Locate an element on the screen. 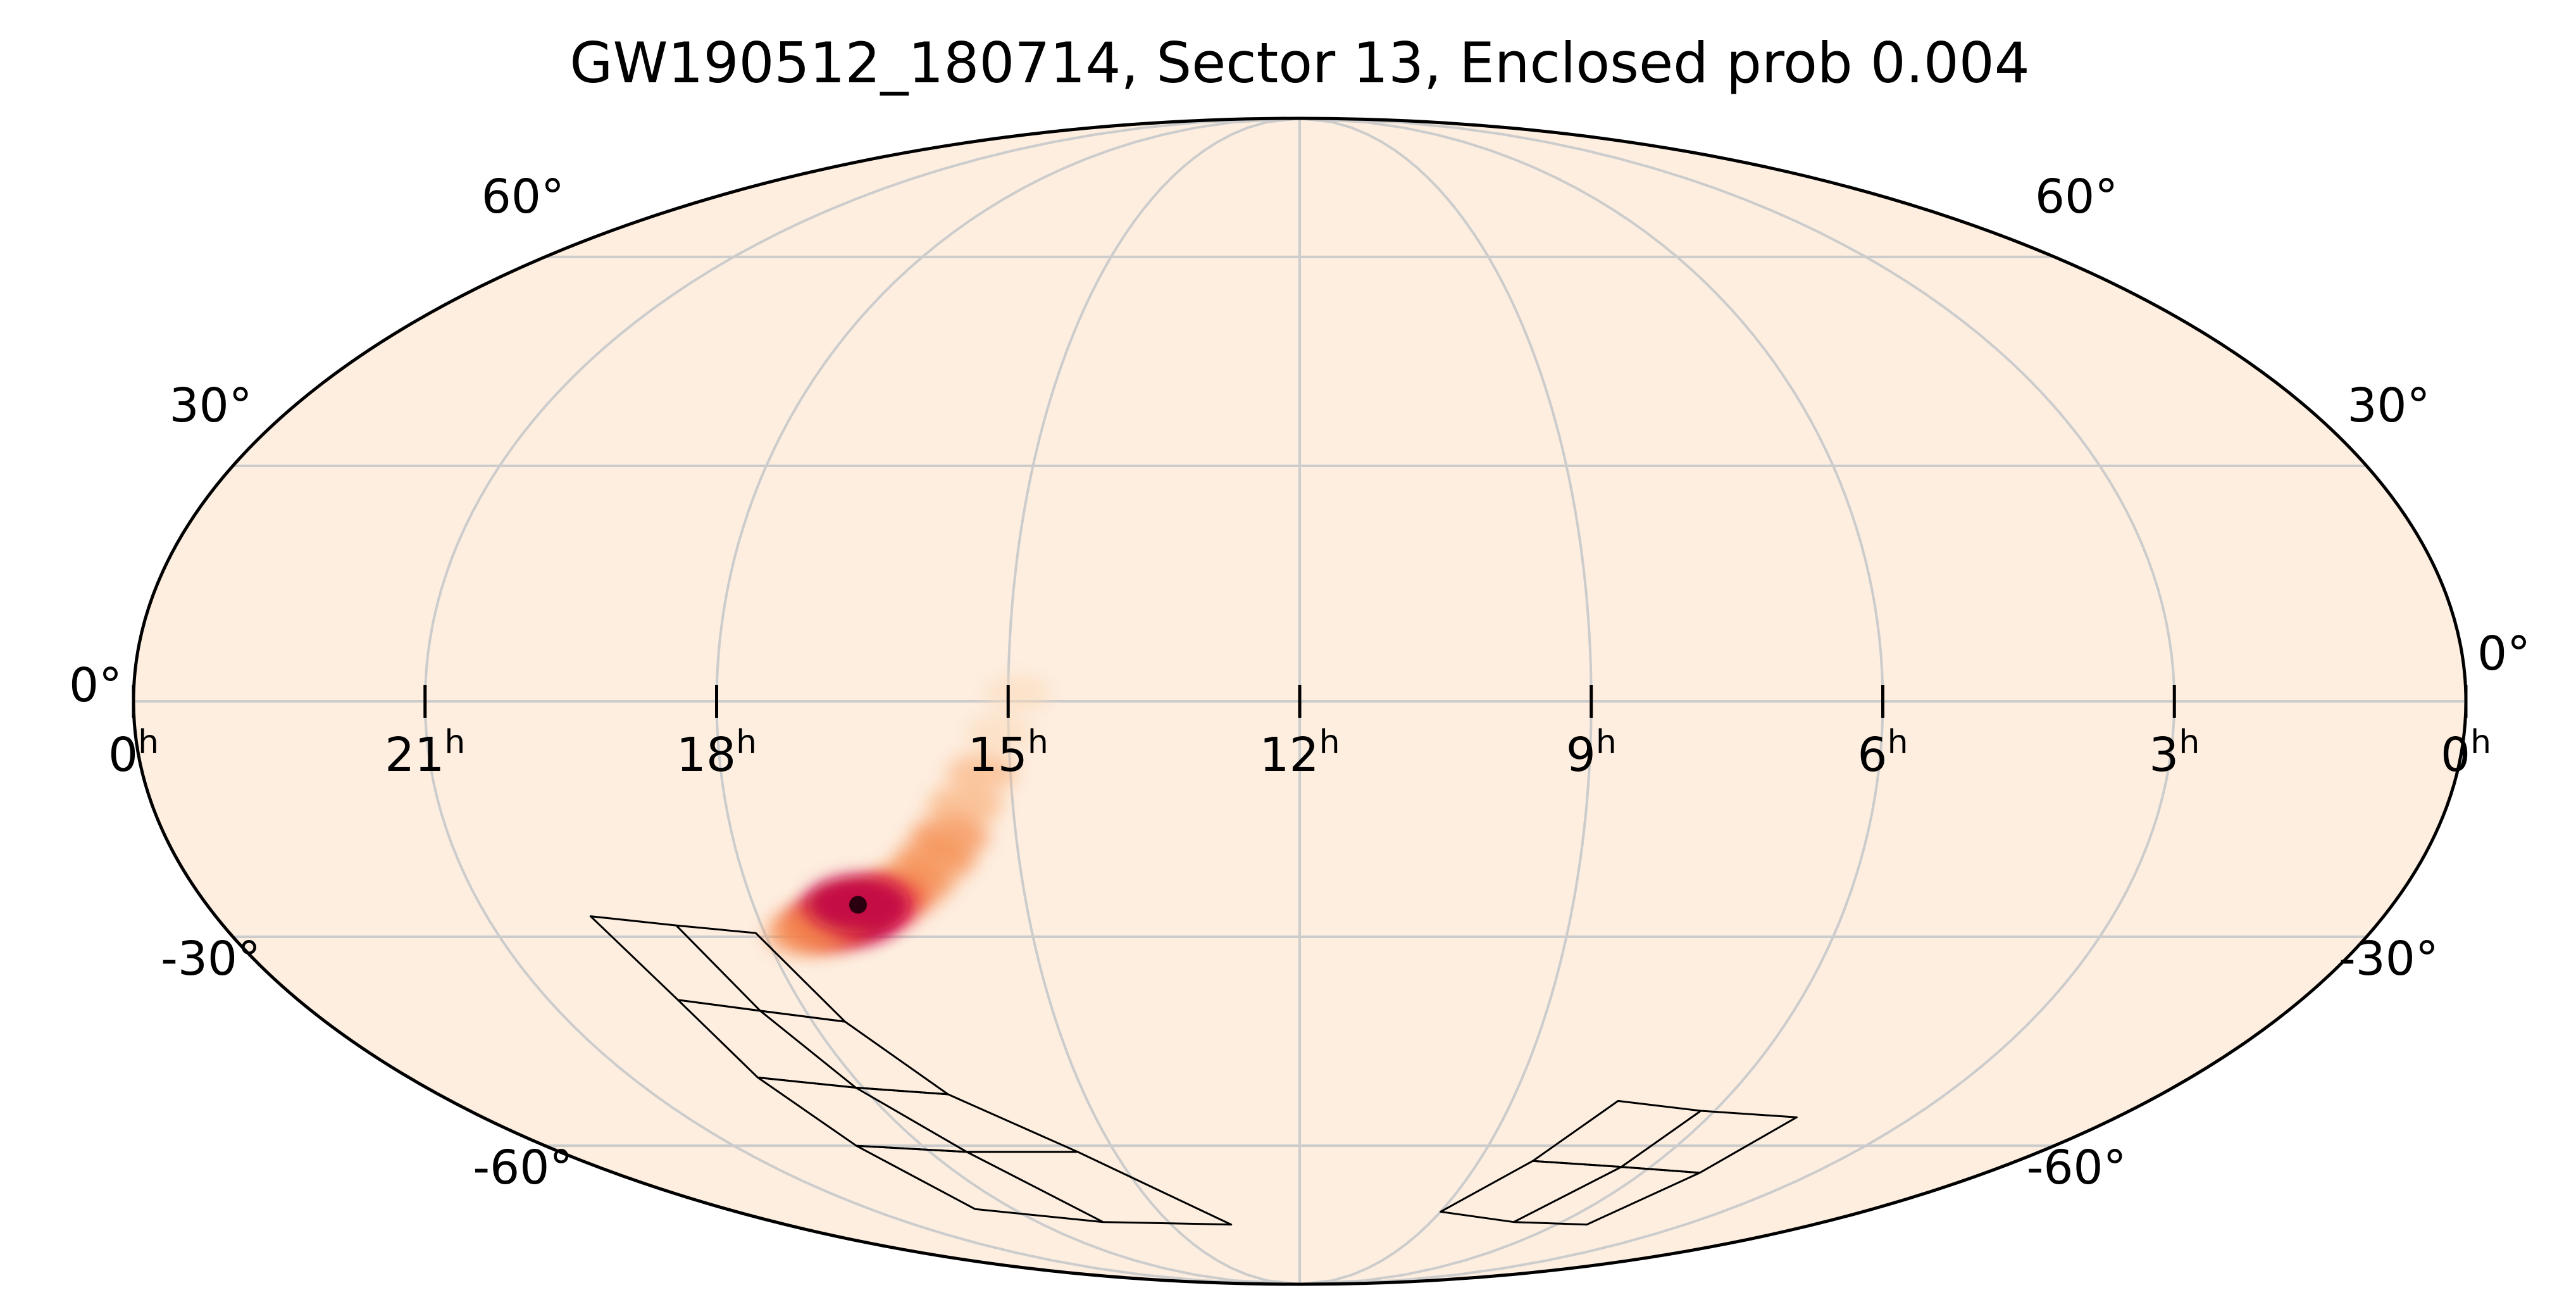  tess-footprint is located at coordinates (1193, 1070).